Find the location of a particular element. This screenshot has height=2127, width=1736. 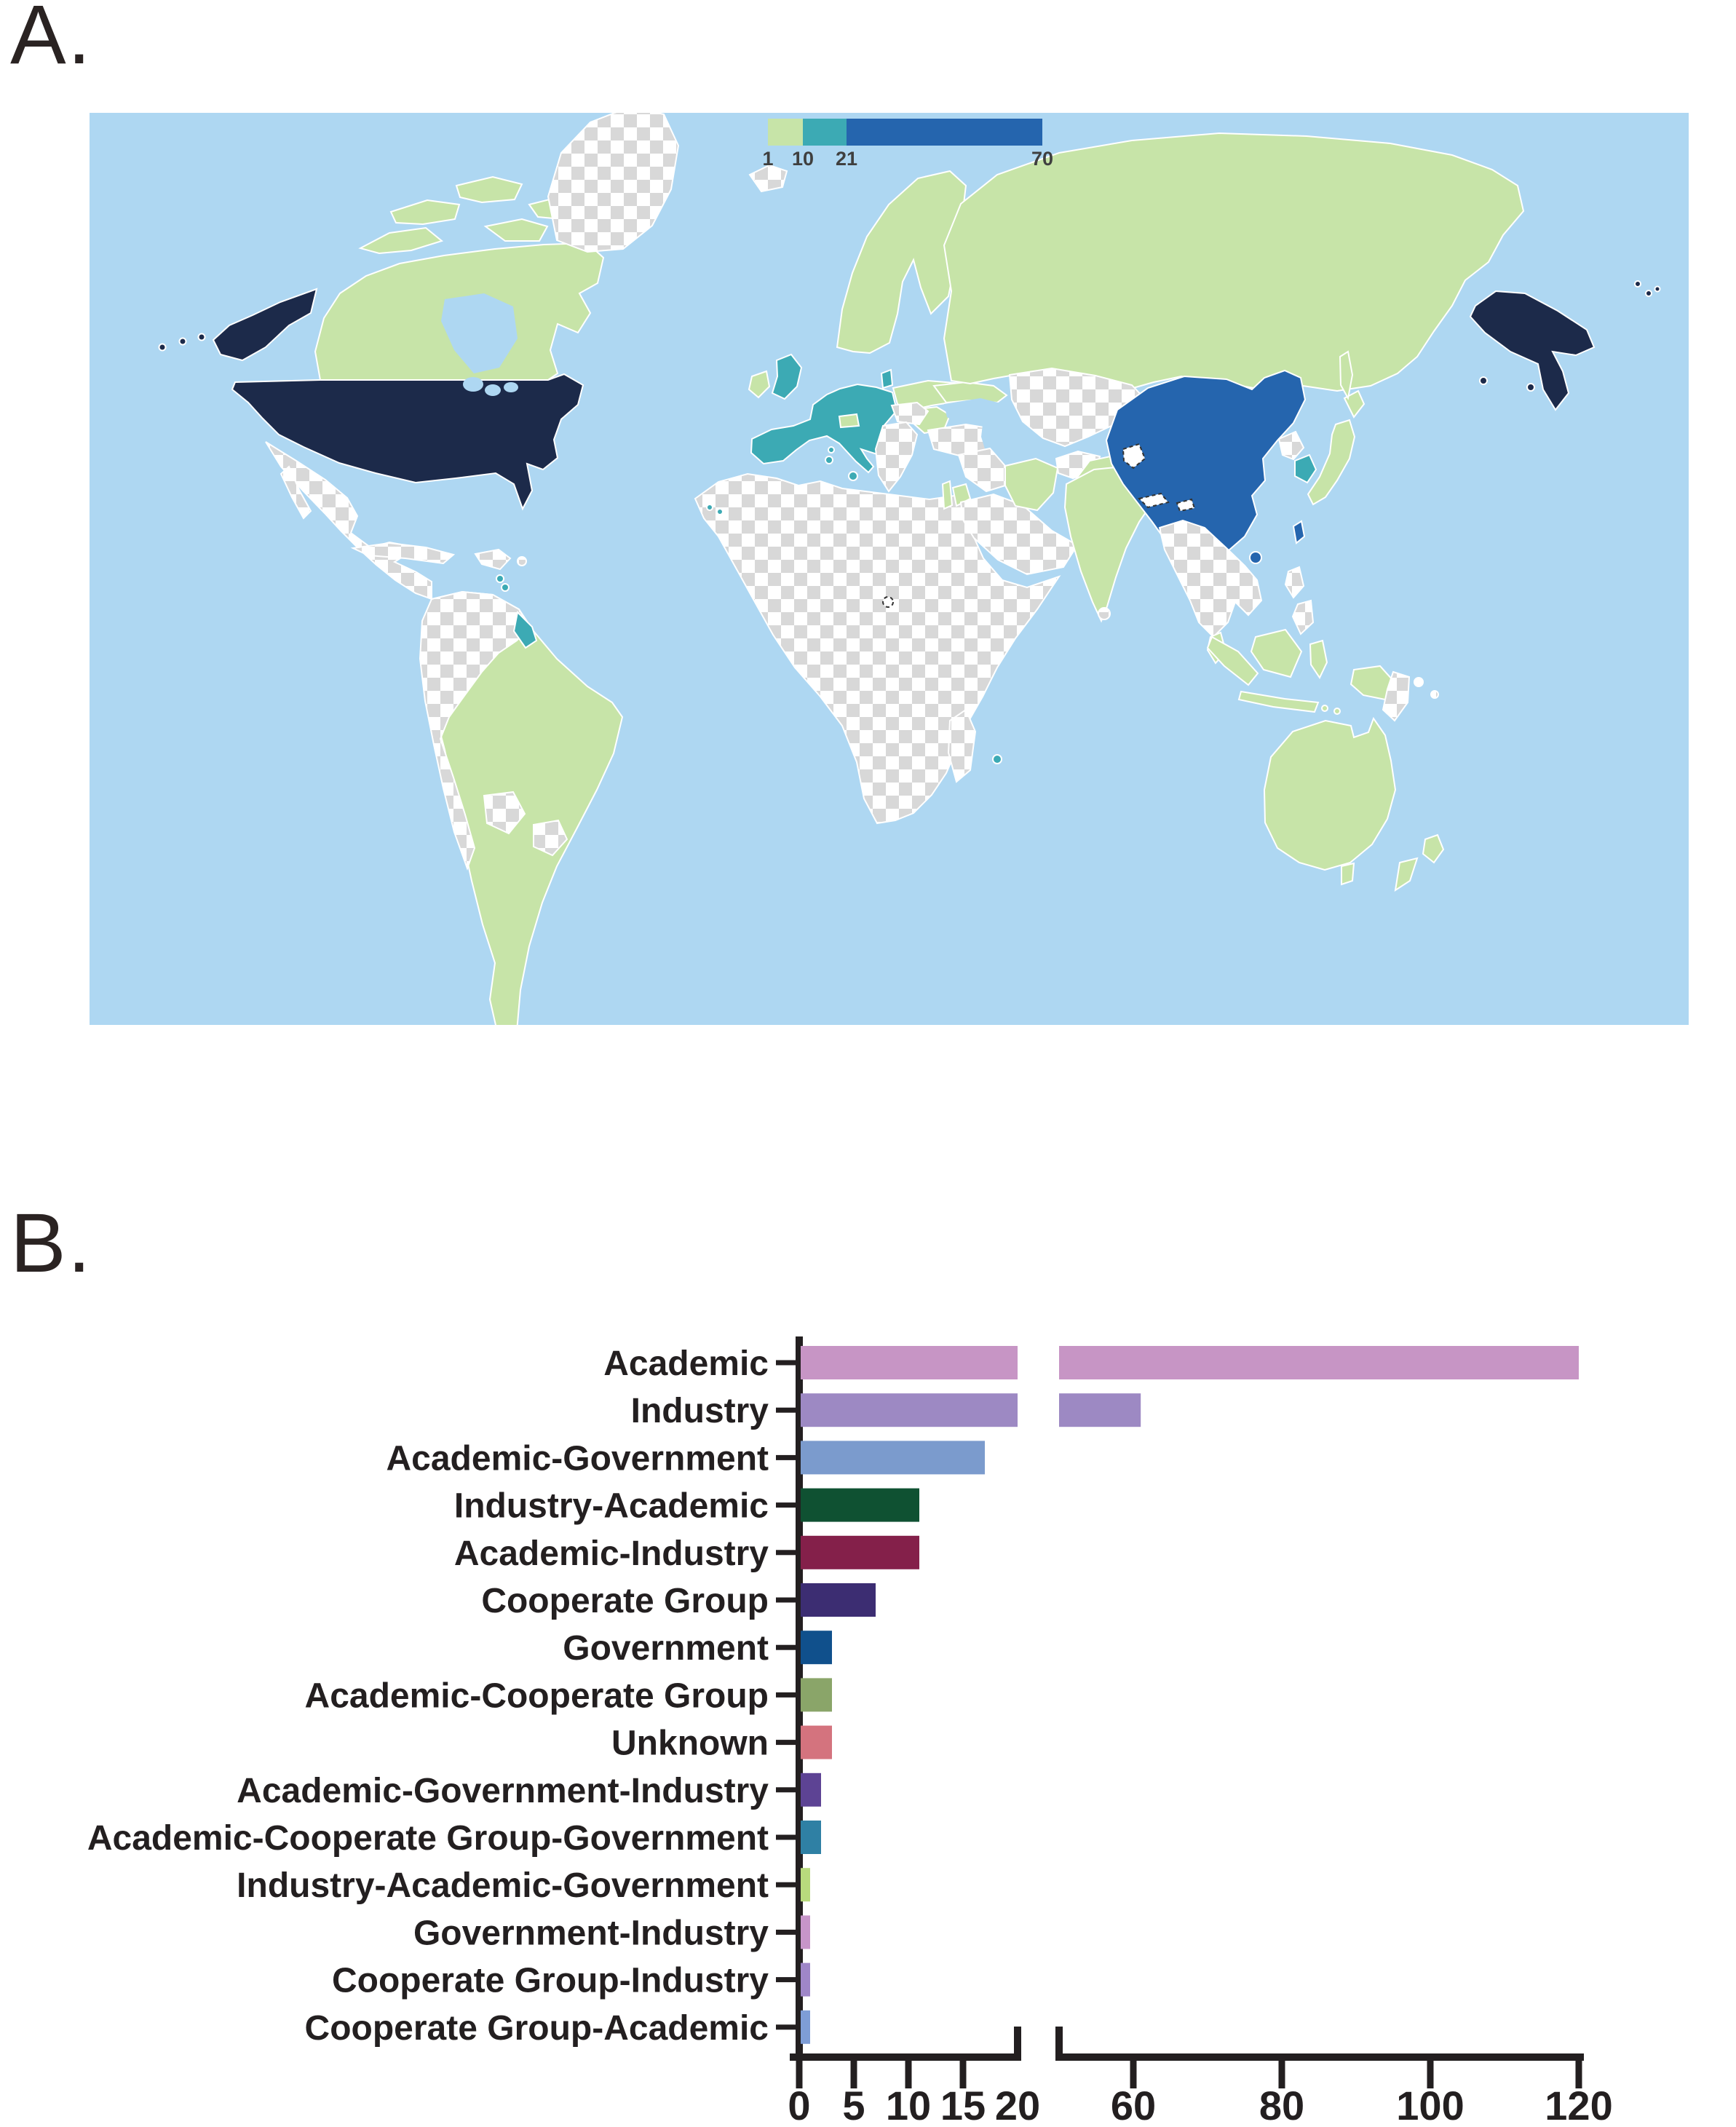

region-north-korea is located at coordinates (1291, 446).